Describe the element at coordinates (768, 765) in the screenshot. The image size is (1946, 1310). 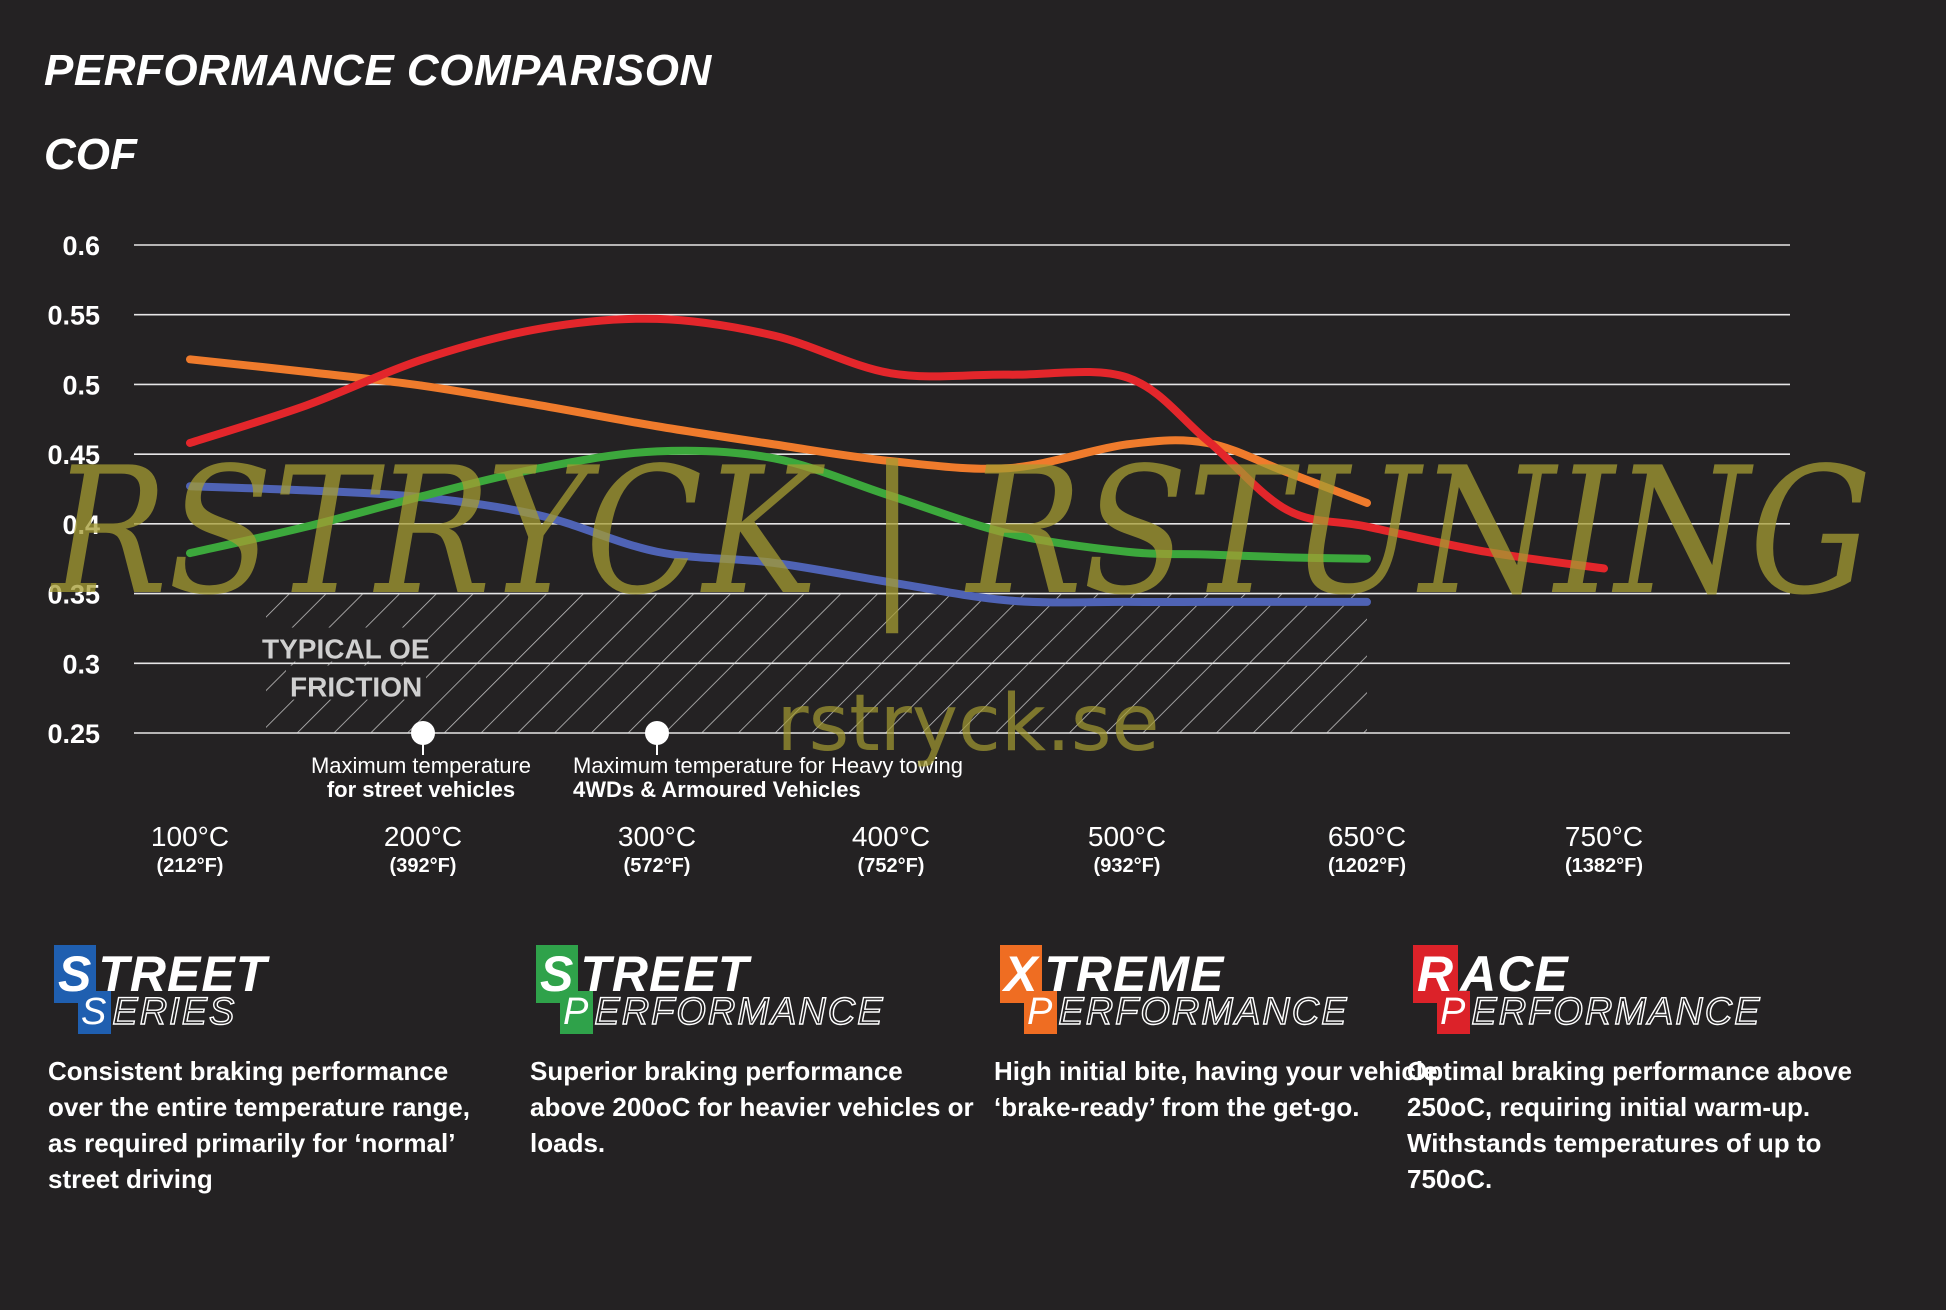
I see `marker-label: Maximum temperature for Heavy towing` at that location.